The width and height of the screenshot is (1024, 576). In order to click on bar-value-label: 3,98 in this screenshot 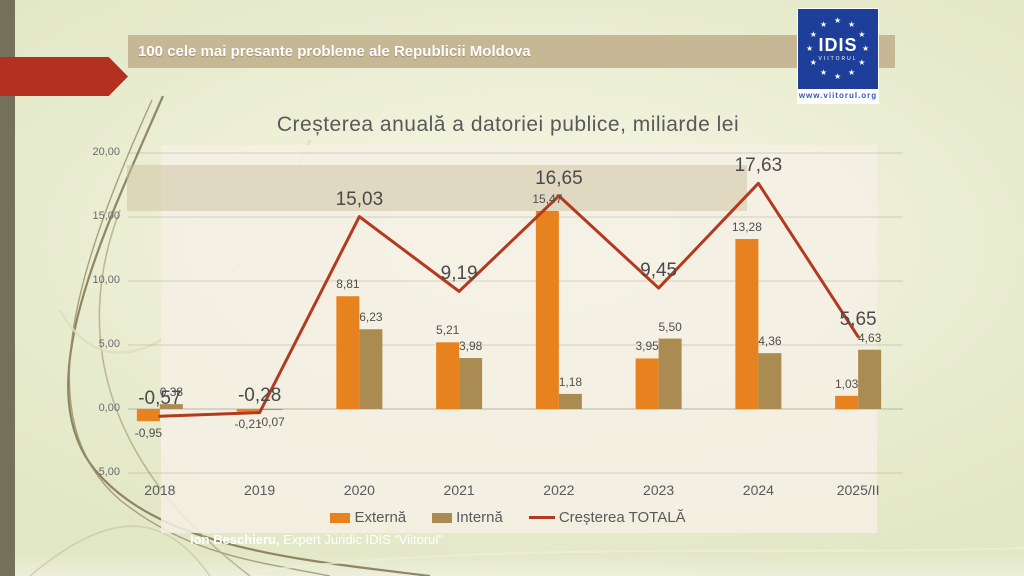, I will do `click(470, 346)`.